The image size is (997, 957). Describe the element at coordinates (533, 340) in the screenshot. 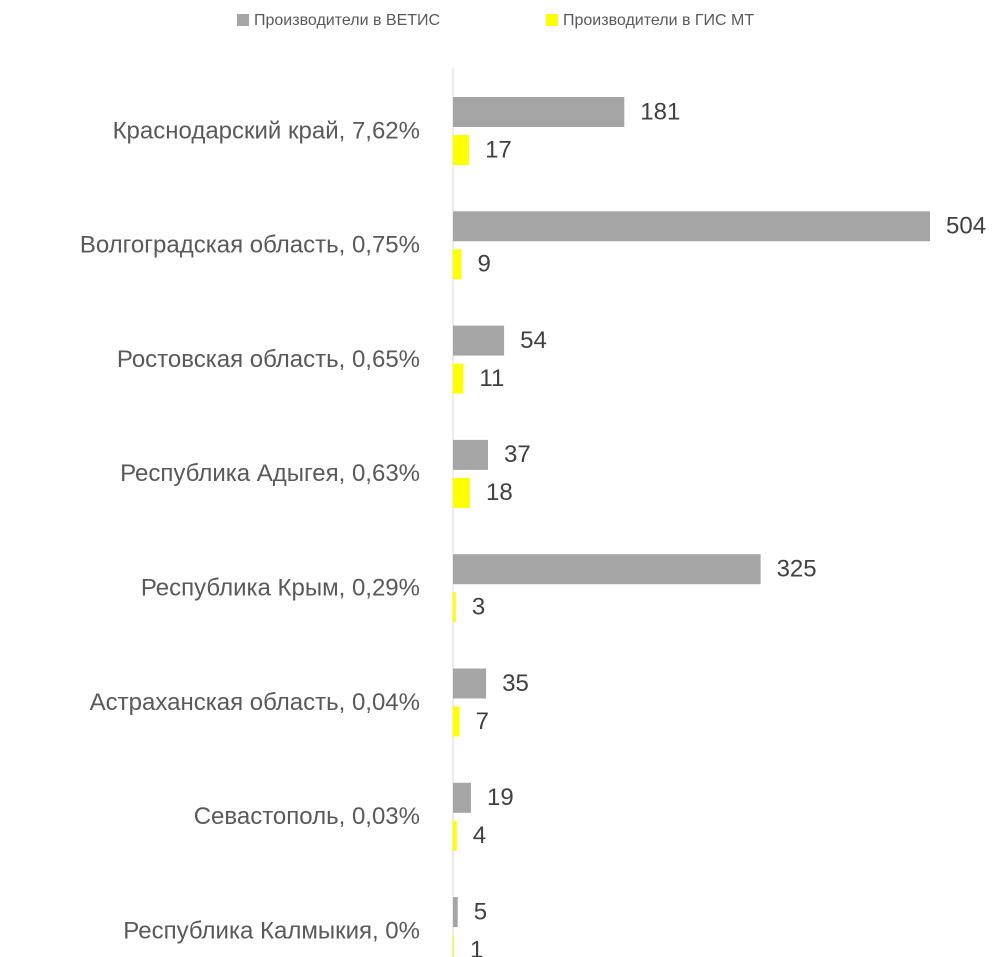

I see `data-label: 54` at that location.